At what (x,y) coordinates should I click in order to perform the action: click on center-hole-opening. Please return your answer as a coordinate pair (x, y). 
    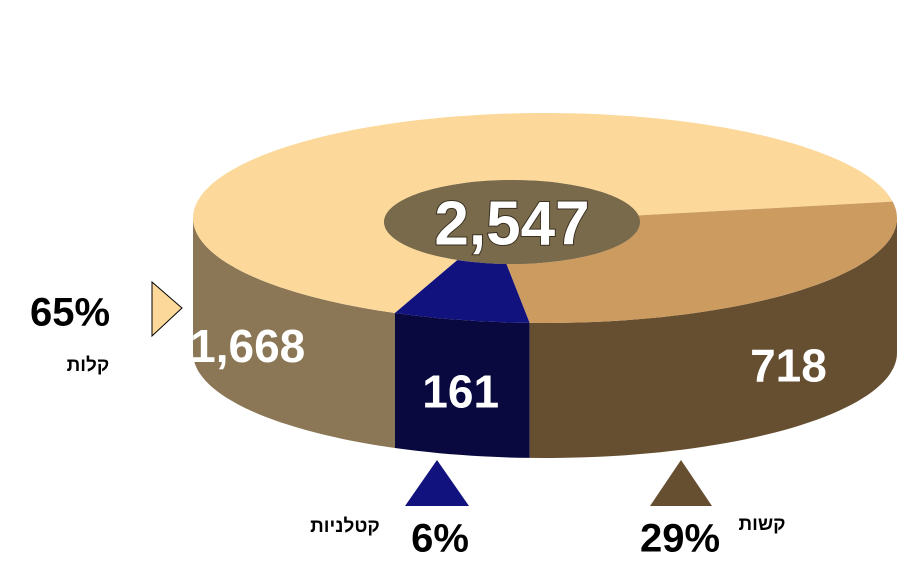
    Looking at the image, I should click on (512, 222).